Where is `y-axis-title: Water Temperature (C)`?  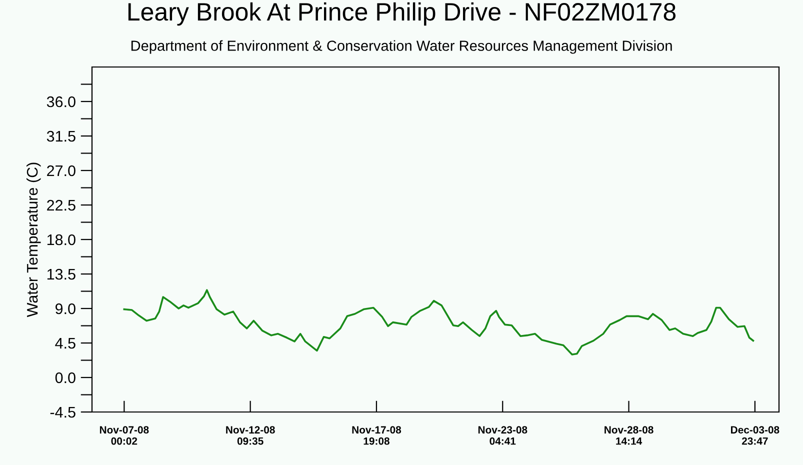 y-axis-title: Water Temperature (C) is located at coordinates (33, 240).